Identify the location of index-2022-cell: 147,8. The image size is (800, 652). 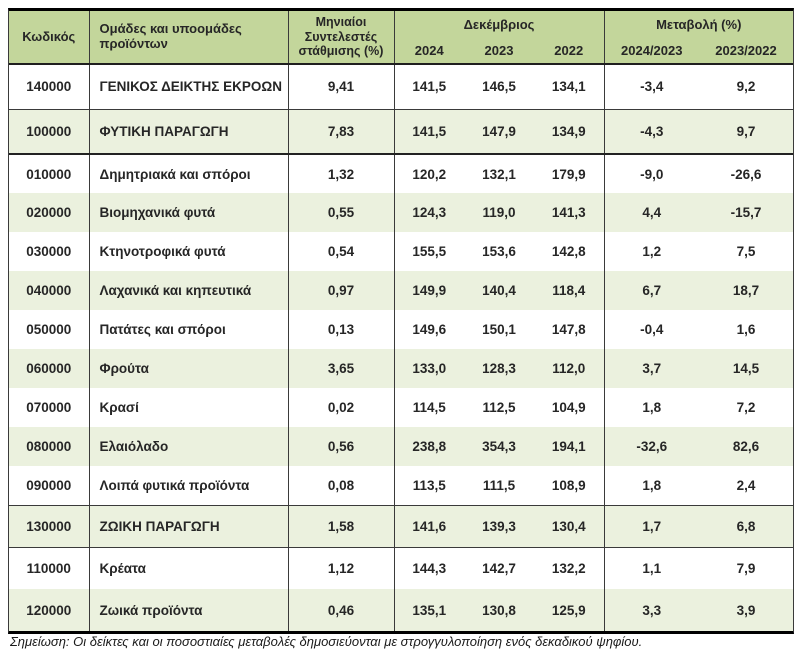
(569, 329).